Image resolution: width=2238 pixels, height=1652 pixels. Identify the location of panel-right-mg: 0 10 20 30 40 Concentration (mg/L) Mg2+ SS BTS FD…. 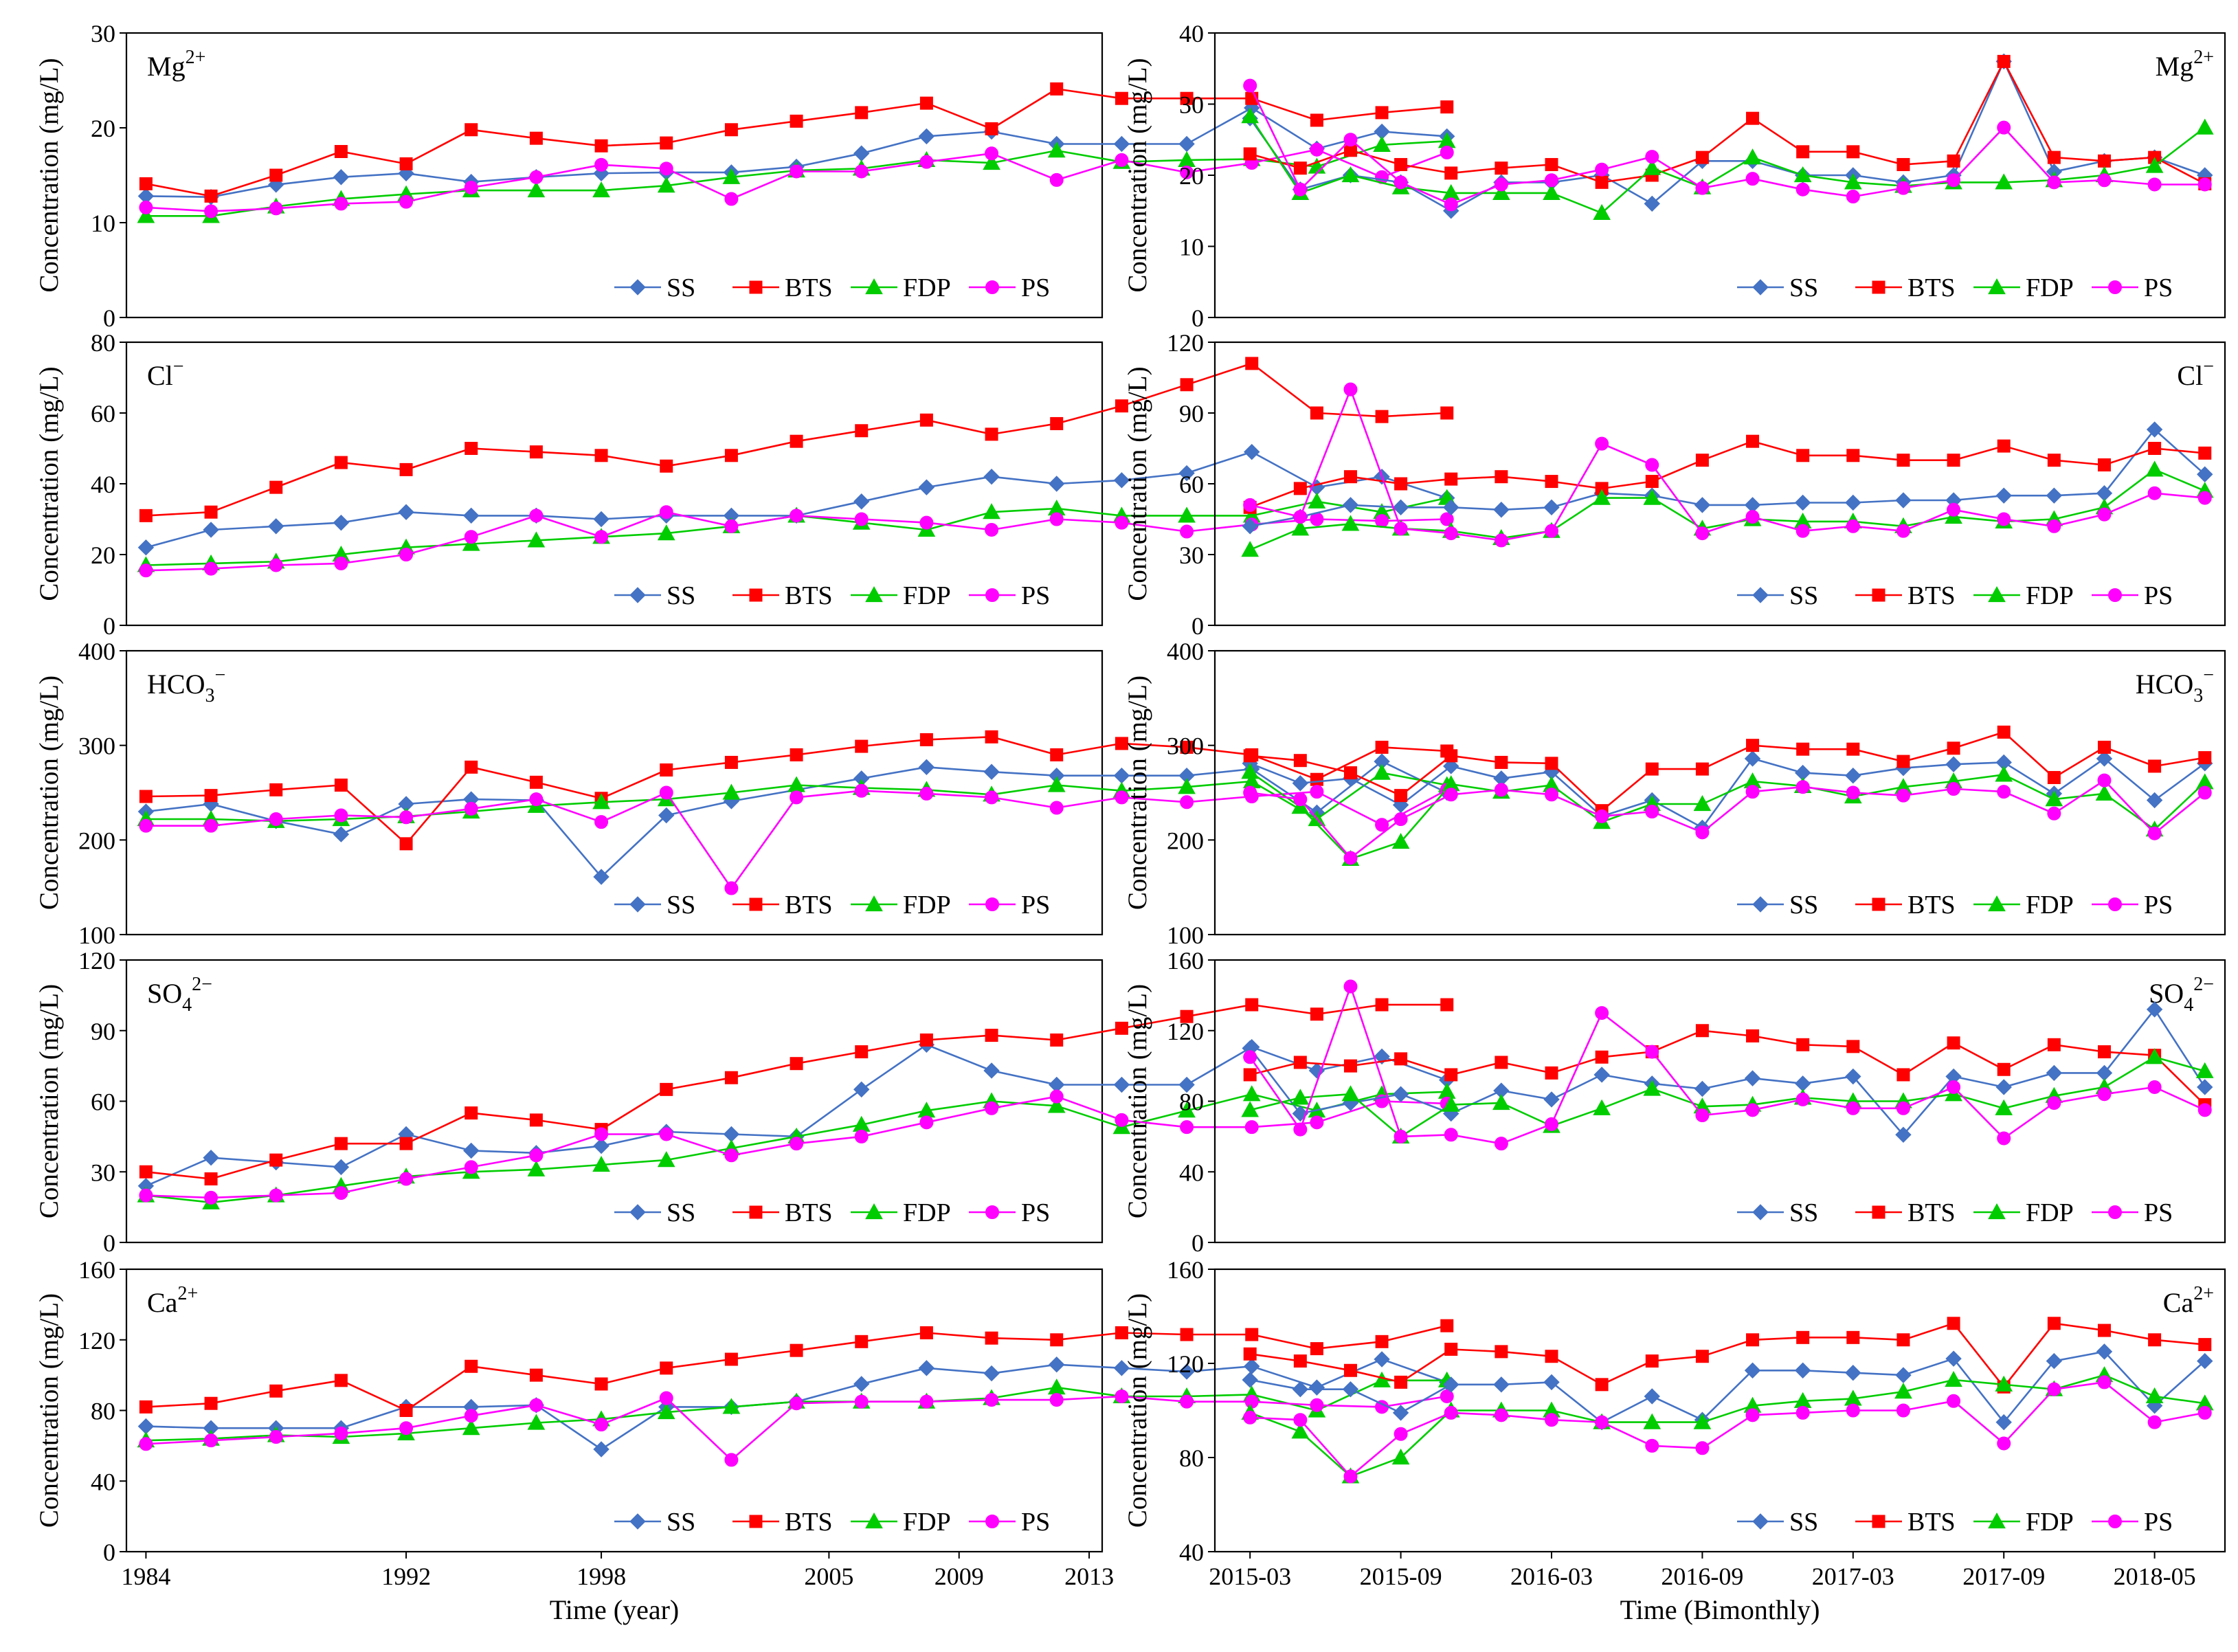
(1674, 176).